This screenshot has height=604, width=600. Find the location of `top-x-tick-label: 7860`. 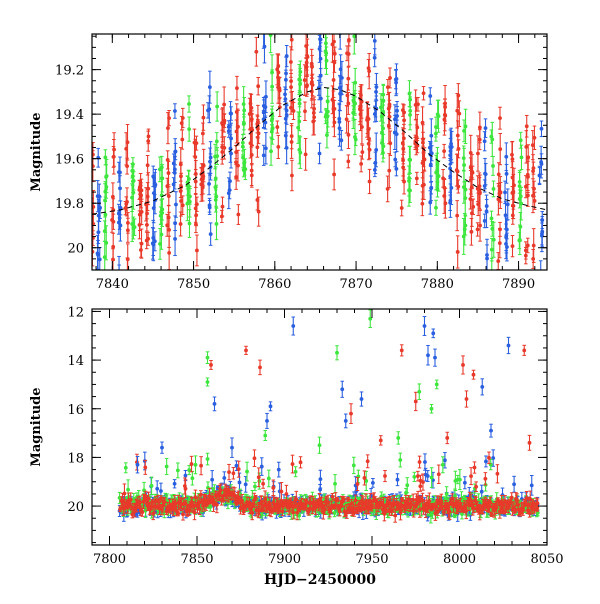

top-x-tick-label: 7860 is located at coordinates (274, 284).